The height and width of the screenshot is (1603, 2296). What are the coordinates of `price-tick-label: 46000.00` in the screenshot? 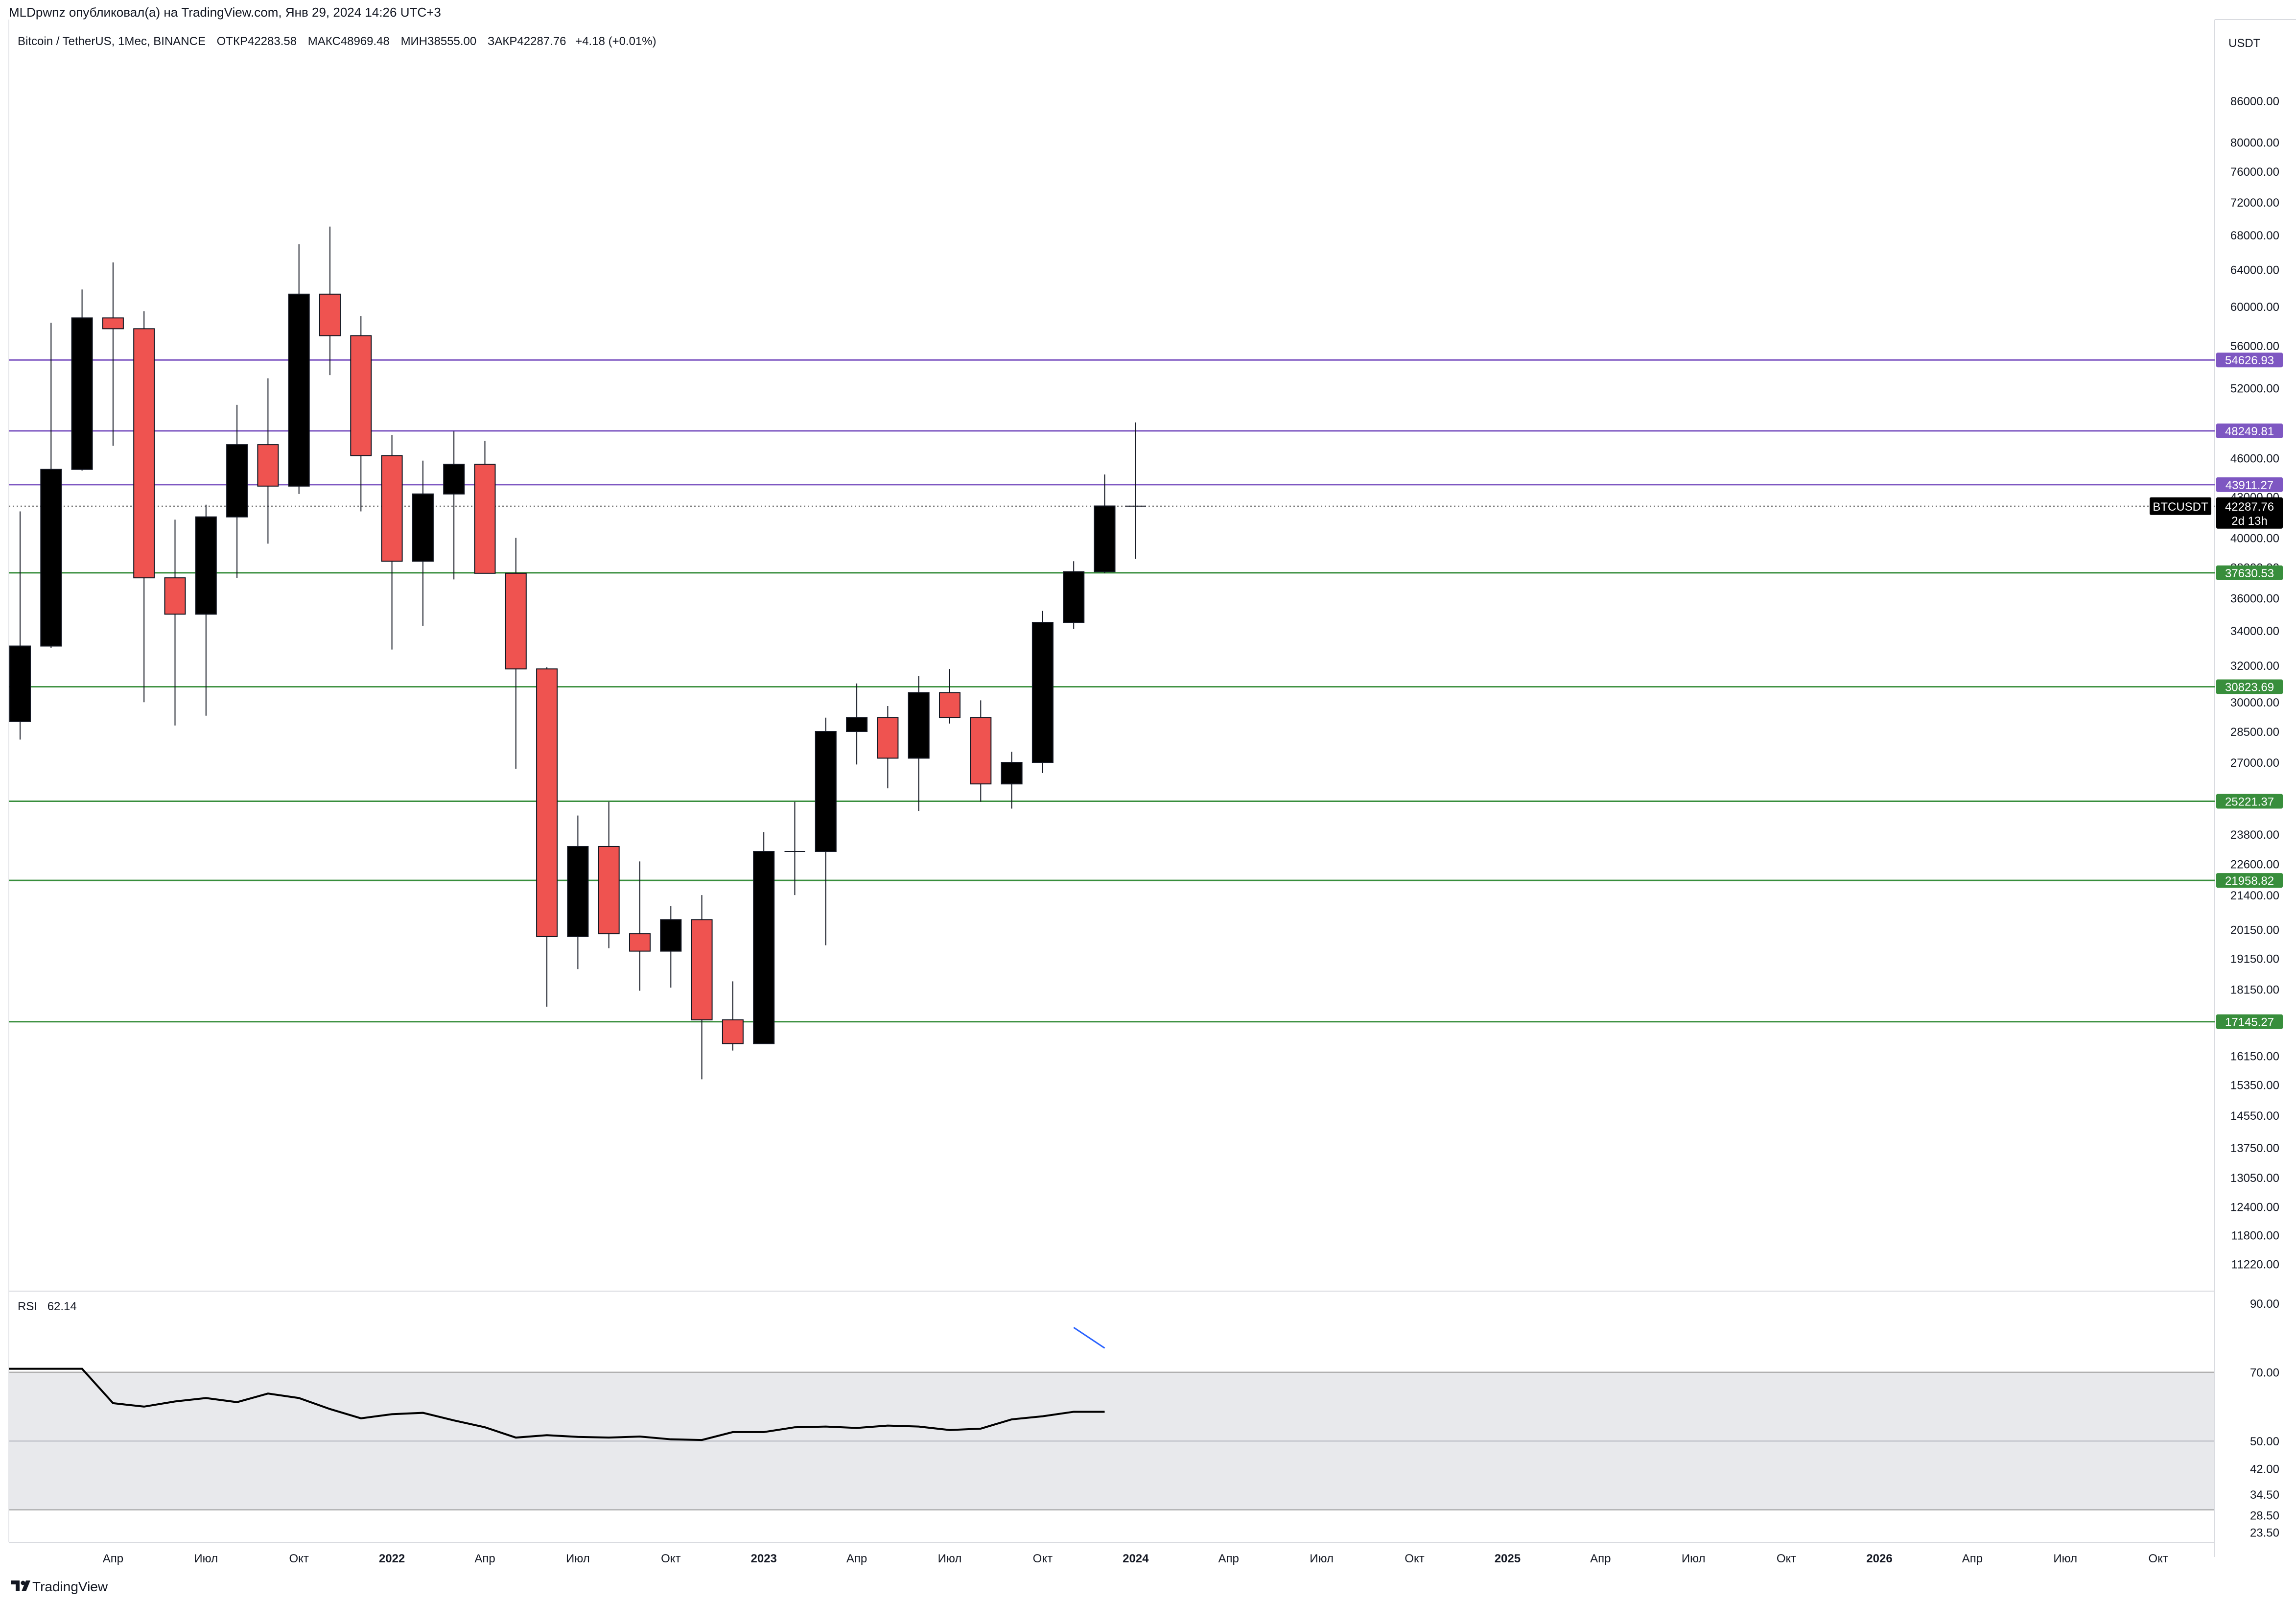 It's located at (2254, 459).